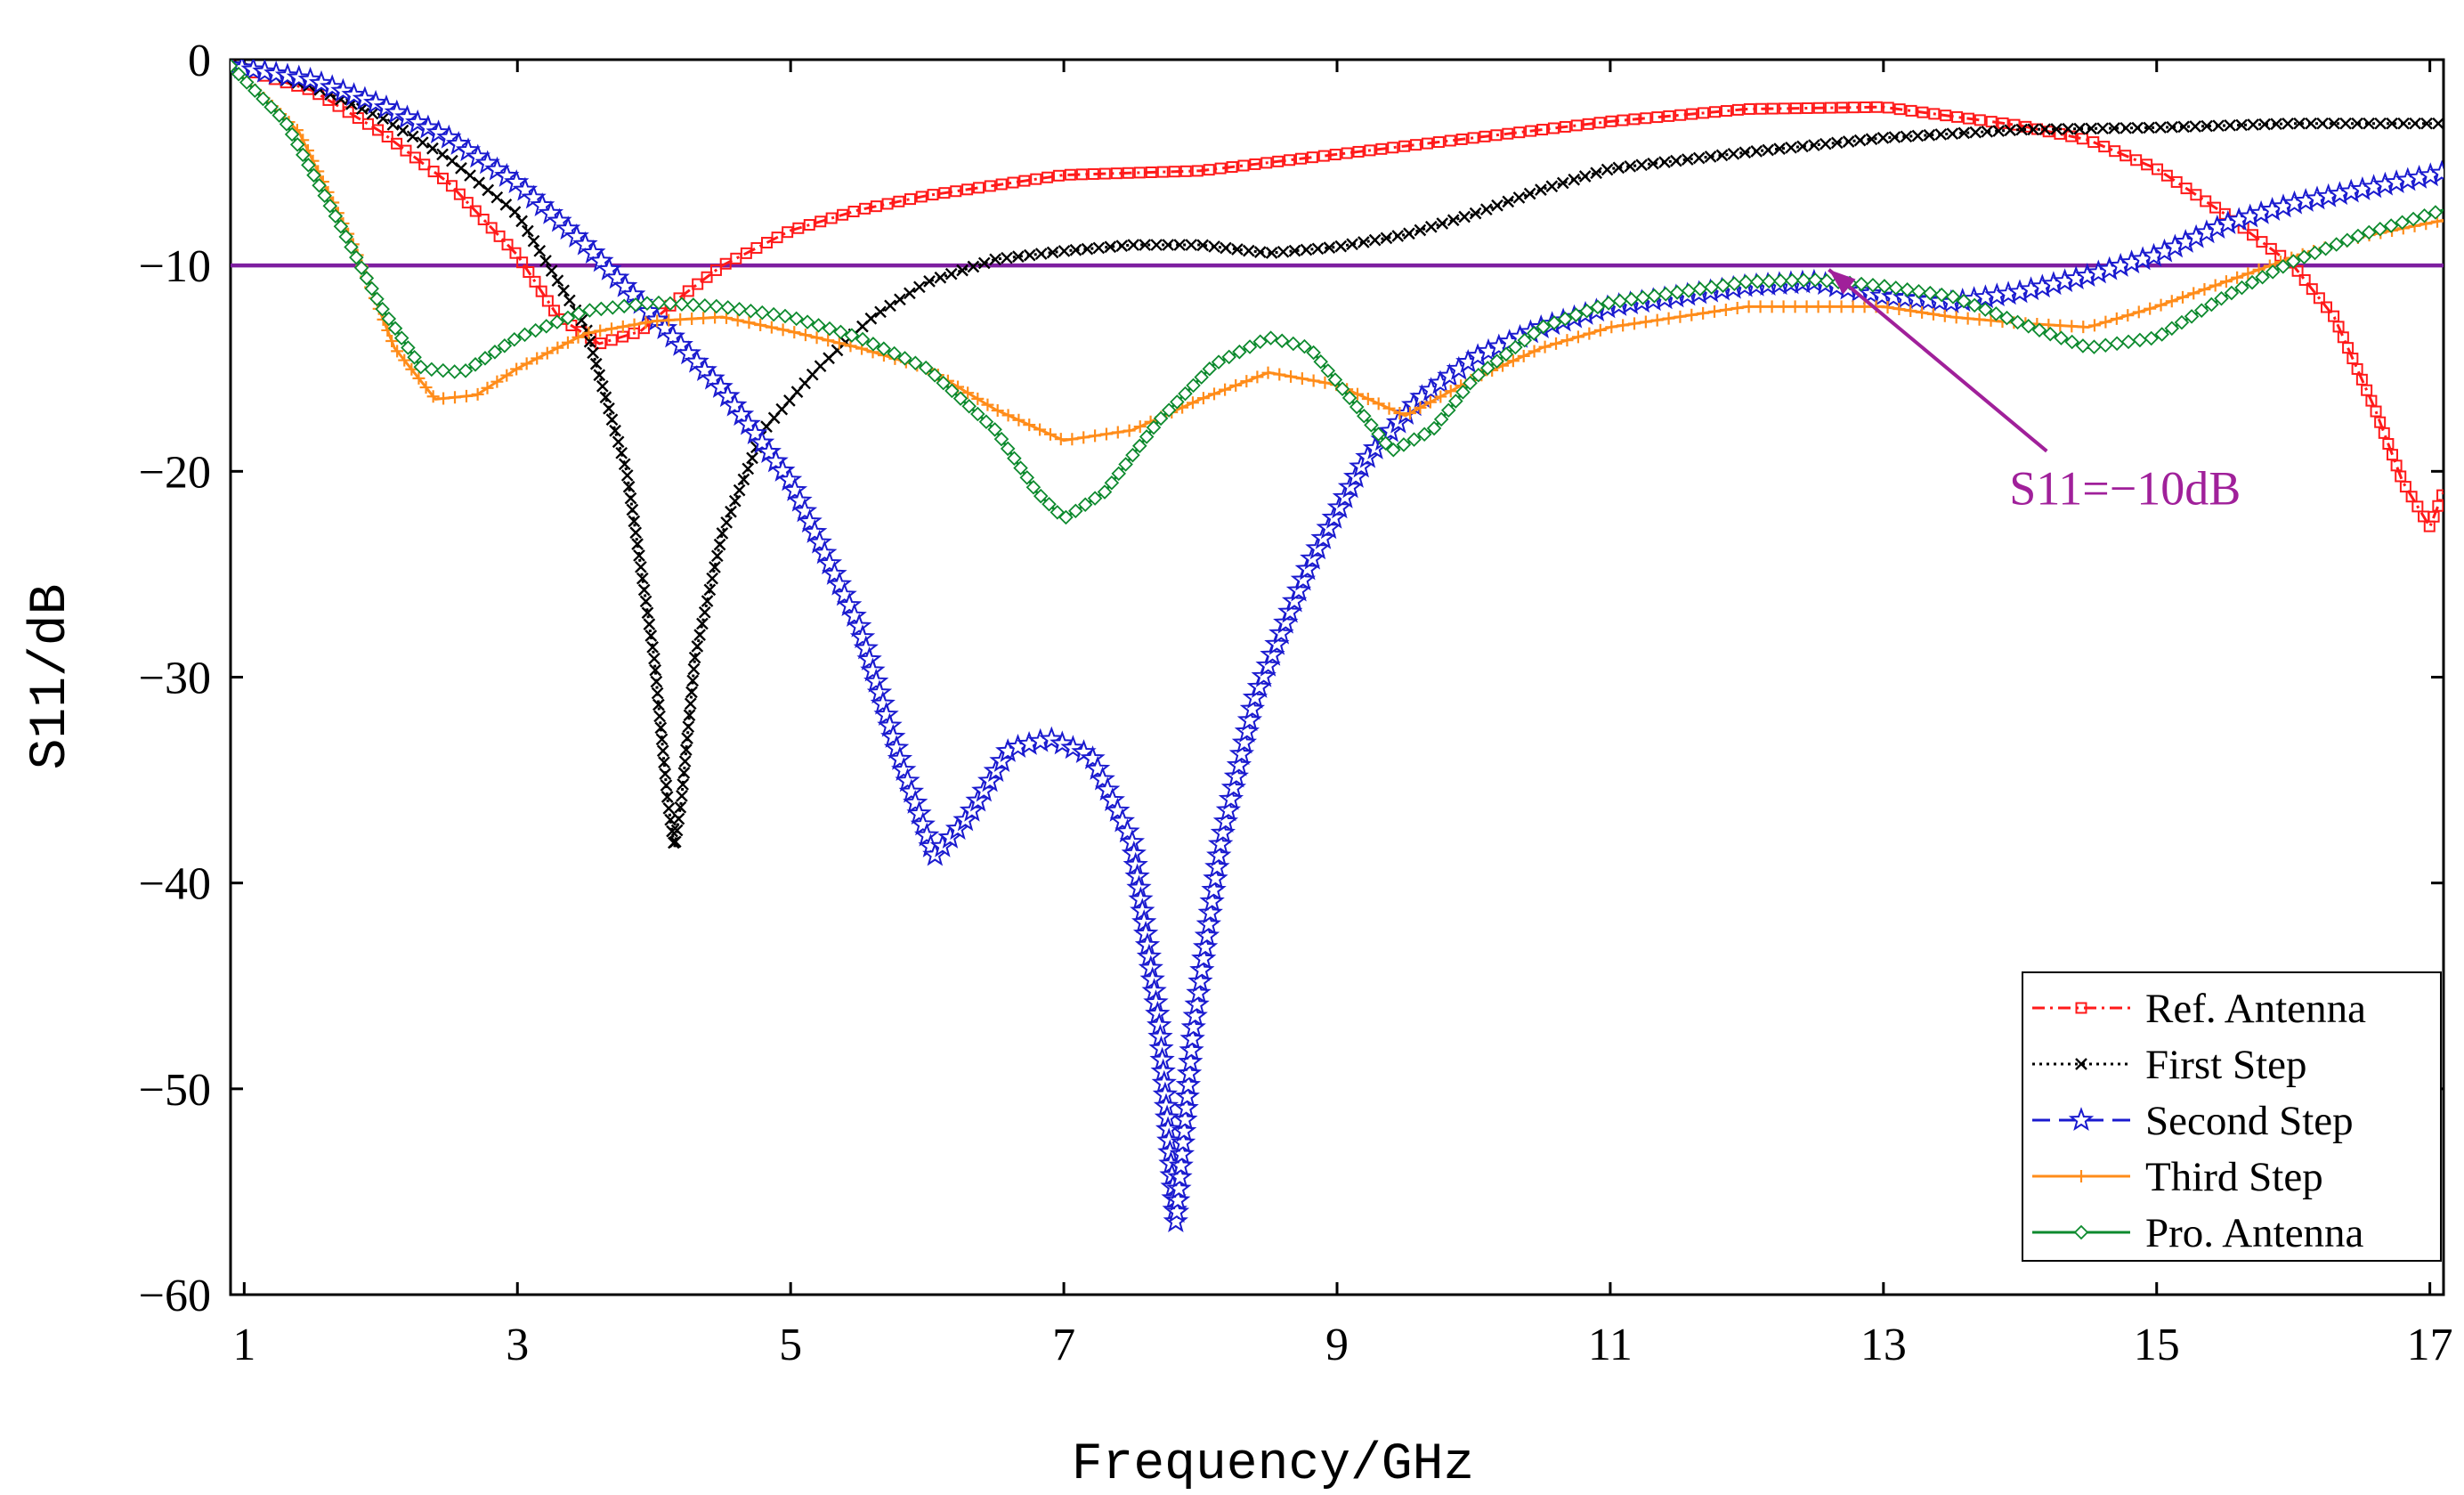 The height and width of the screenshot is (1495, 2464). Describe the element at coordinates (2125, 489) in the screenshot. I see `annotation-label: S11=−10dB` at that location.